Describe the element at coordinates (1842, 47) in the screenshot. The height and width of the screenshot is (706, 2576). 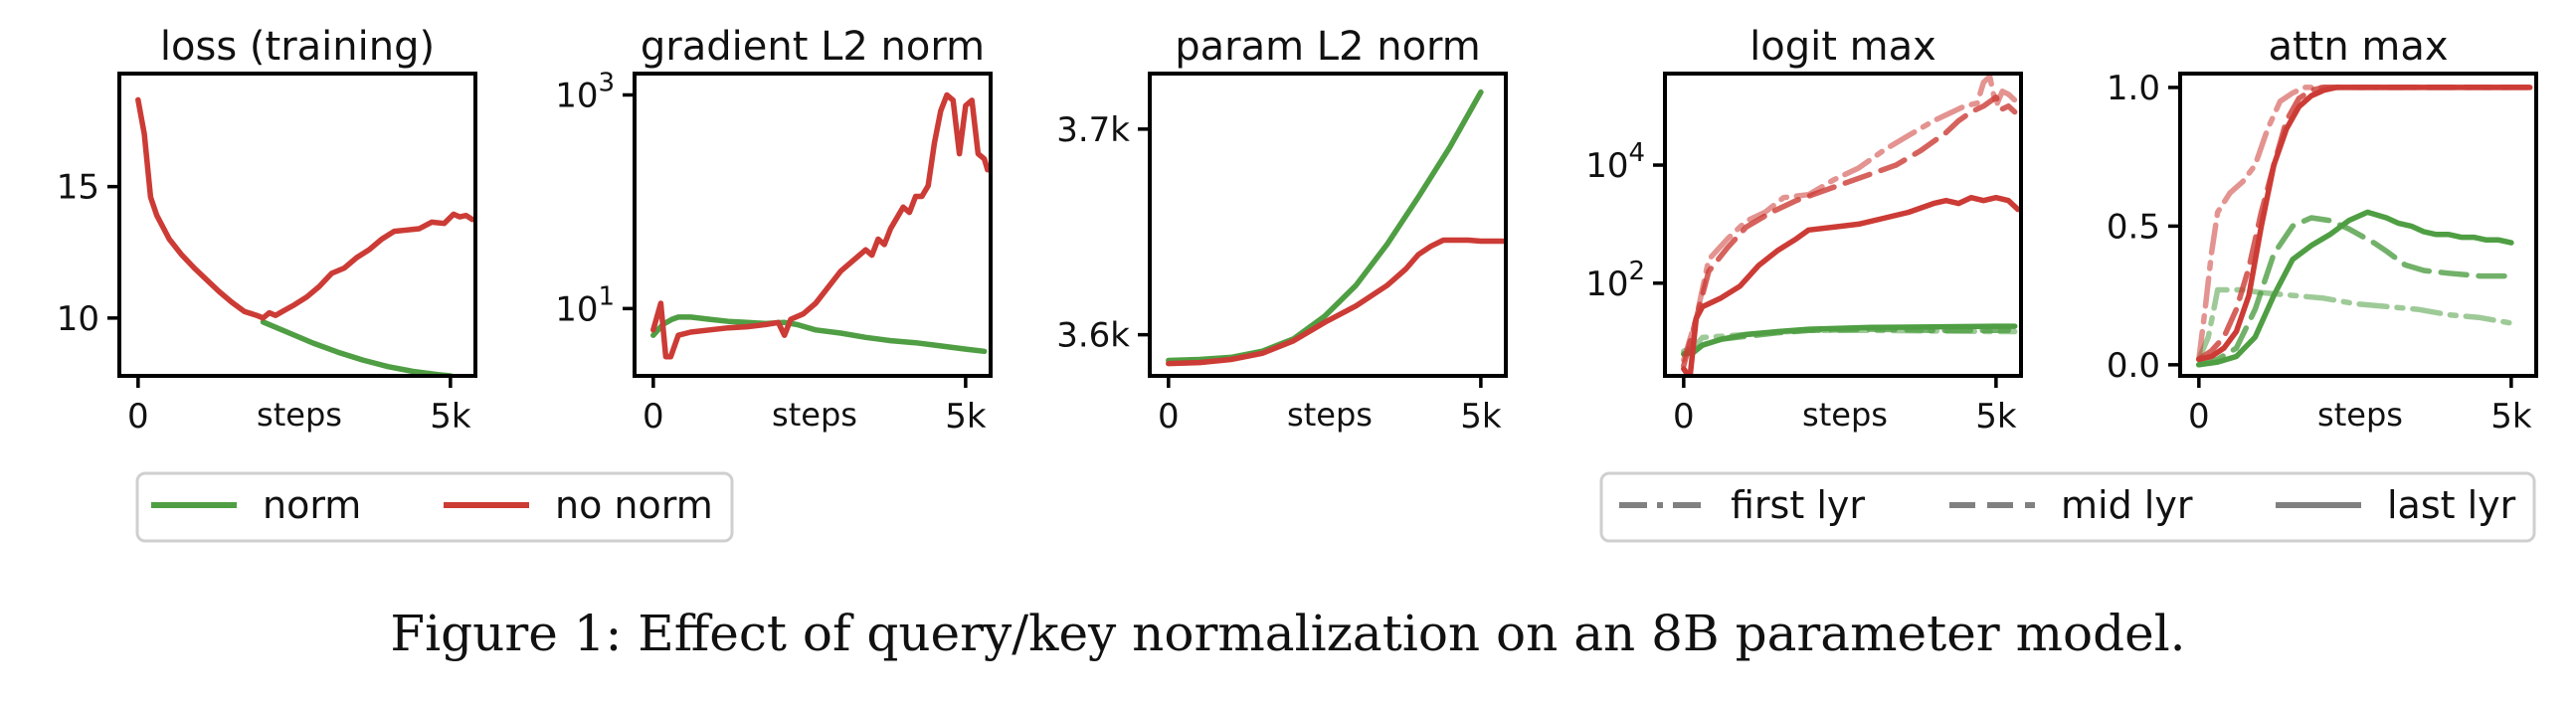
I see `panel-title: logit max` at that location.